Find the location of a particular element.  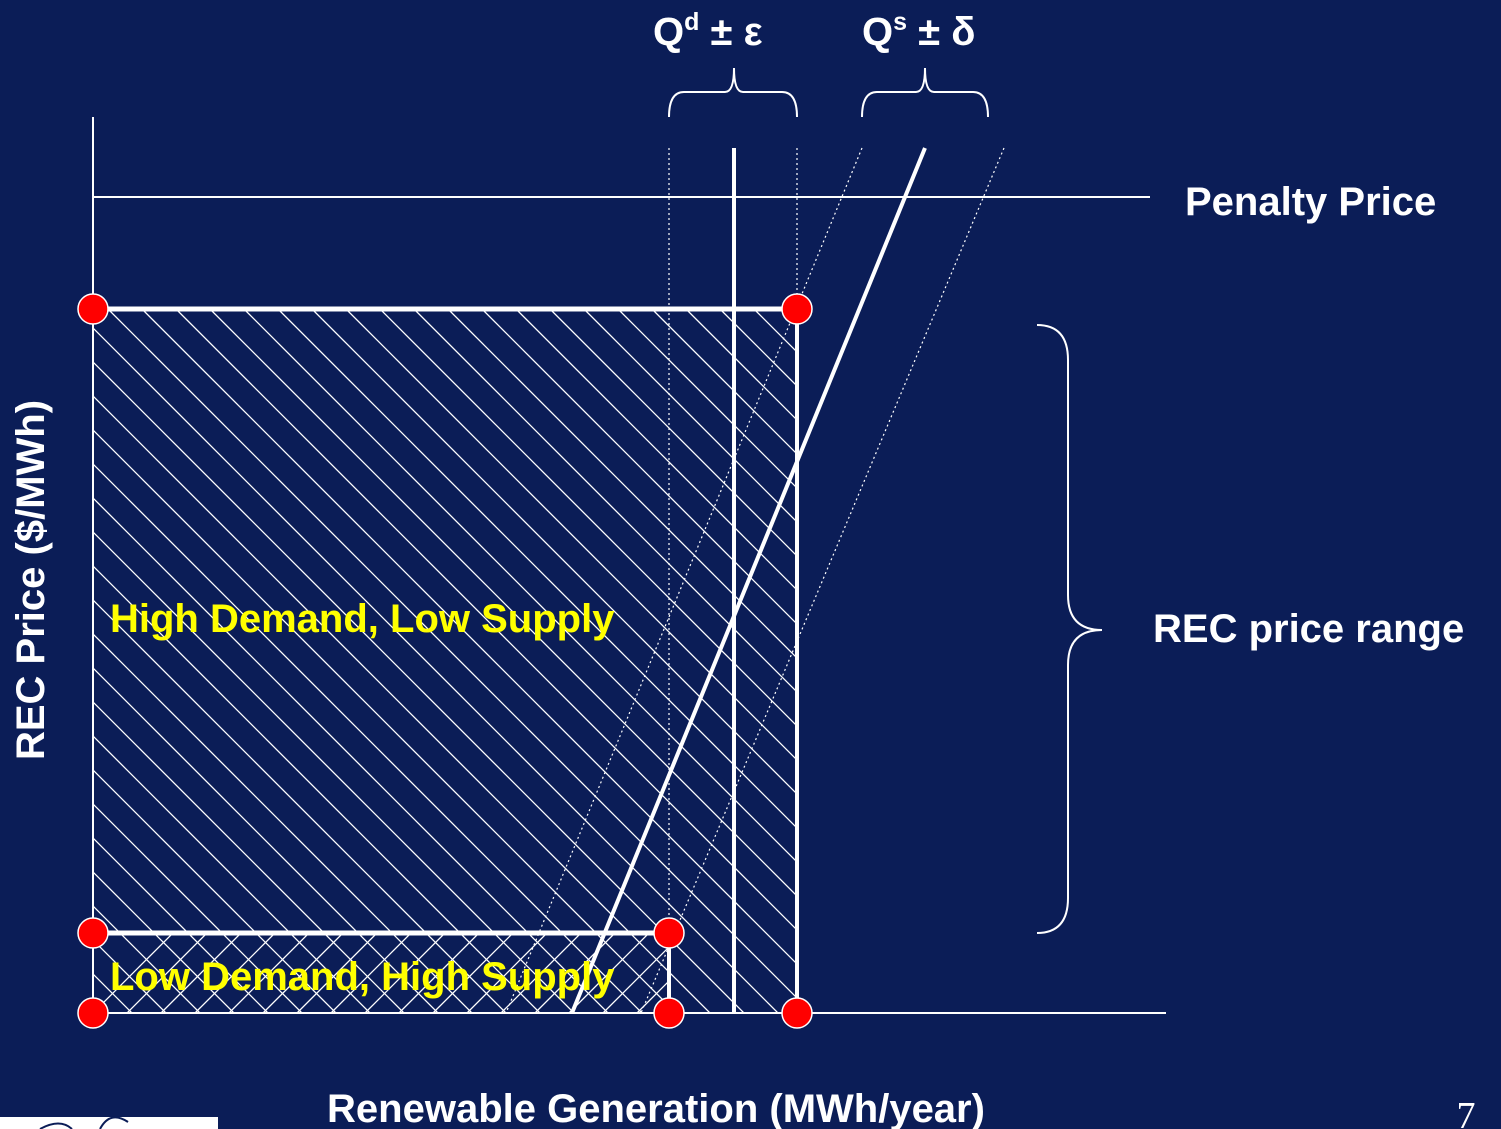

demand-label-rest: ± ε is located at coordinates (730, 32).